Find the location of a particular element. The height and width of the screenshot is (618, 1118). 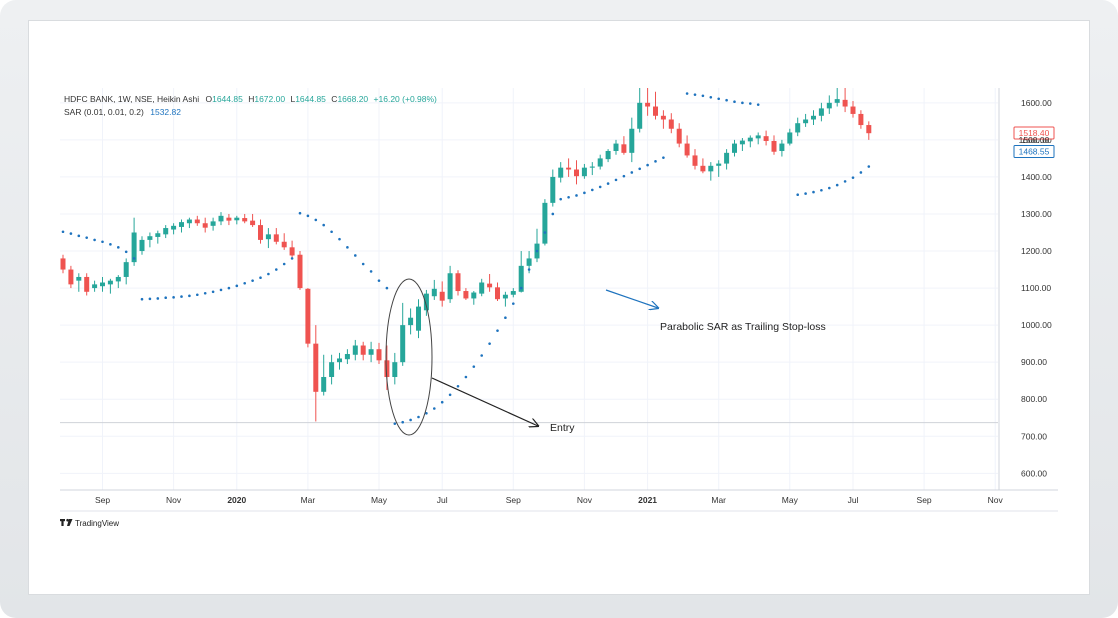

price-label-box is located at coordinates (1034, 152).